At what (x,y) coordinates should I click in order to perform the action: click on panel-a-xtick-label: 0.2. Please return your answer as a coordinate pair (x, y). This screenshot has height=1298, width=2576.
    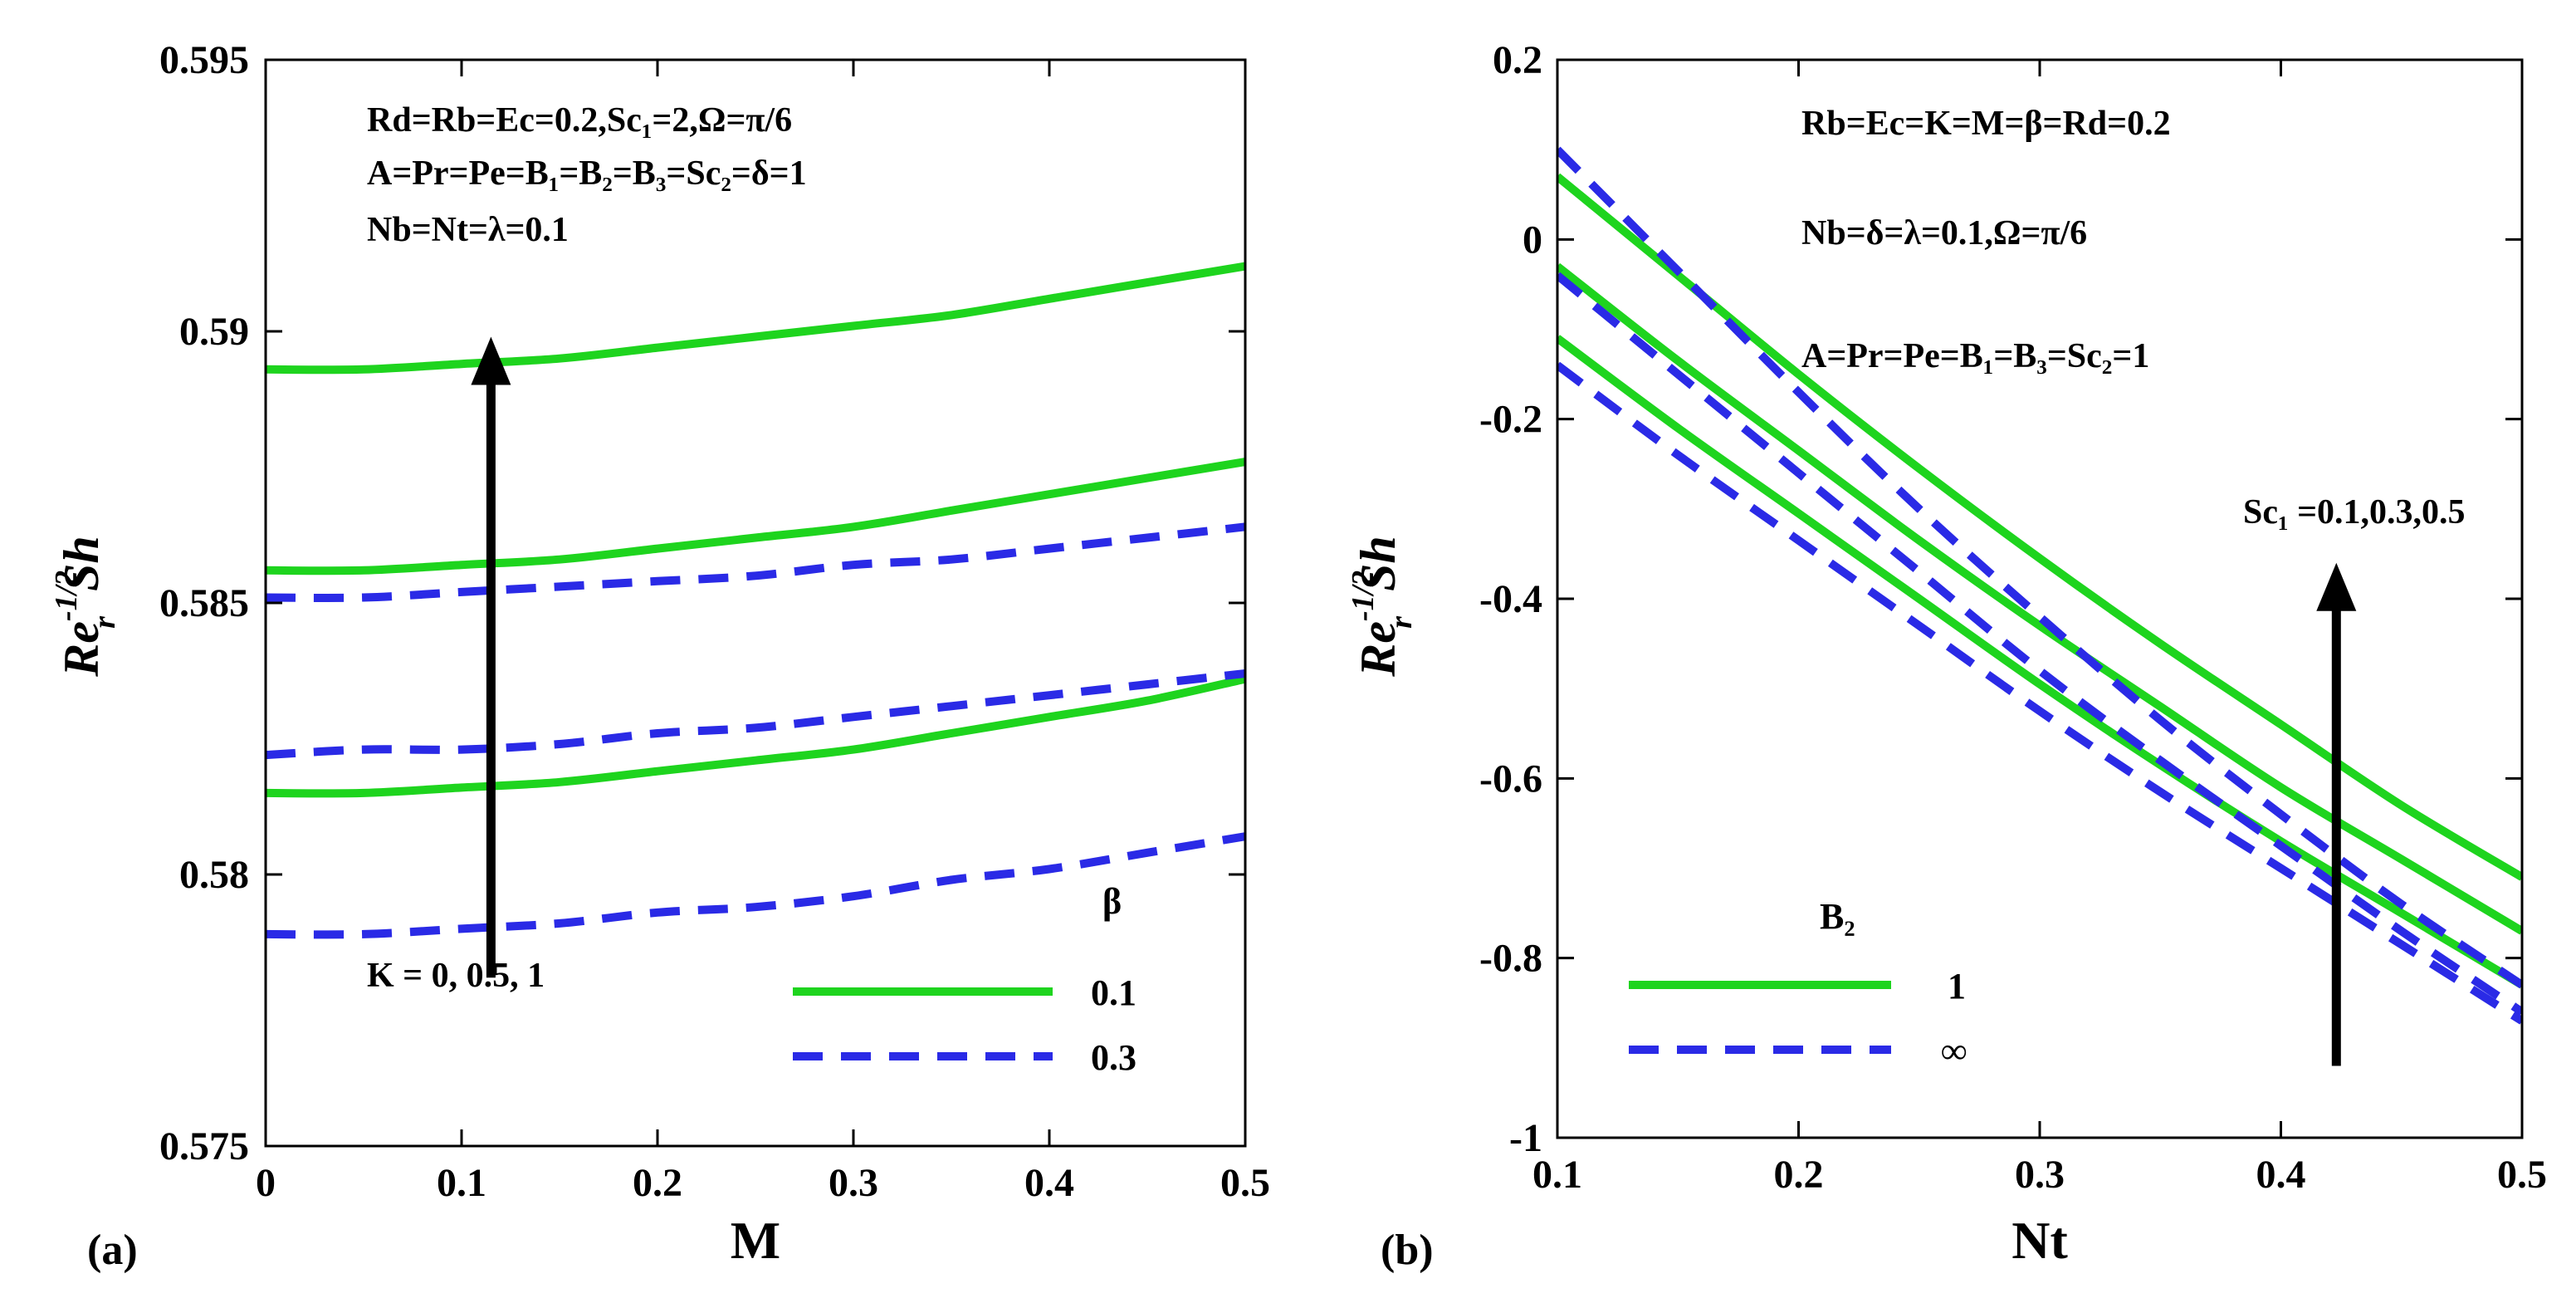
    Looking at the image, I should click on (657, 1183).